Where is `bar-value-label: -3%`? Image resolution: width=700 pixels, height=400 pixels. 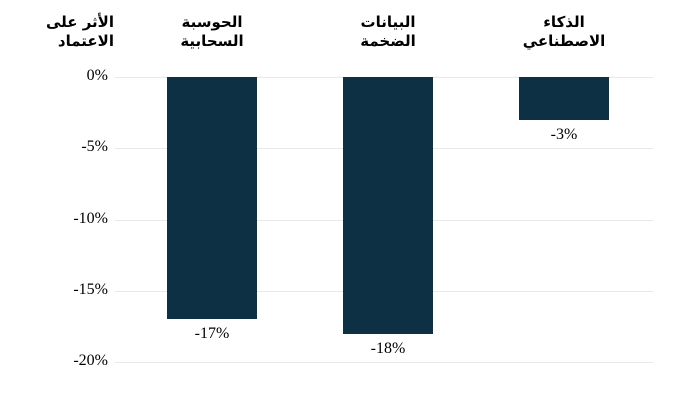 bar-value-label: -3% is located at coordinates (564, 134).